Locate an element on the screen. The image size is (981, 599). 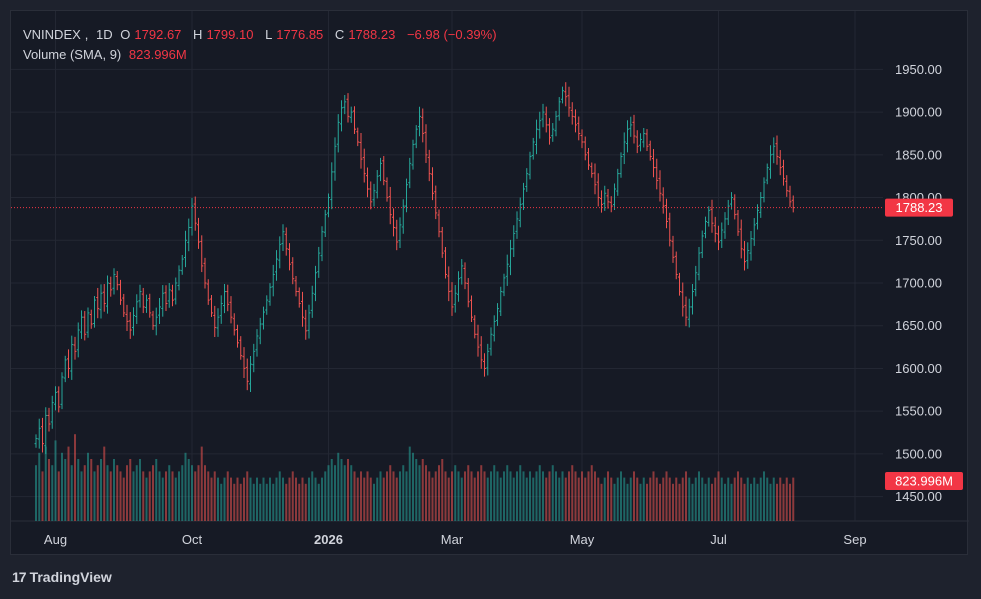
volume-badge: 823.996M is located at coordinates (924, 481).